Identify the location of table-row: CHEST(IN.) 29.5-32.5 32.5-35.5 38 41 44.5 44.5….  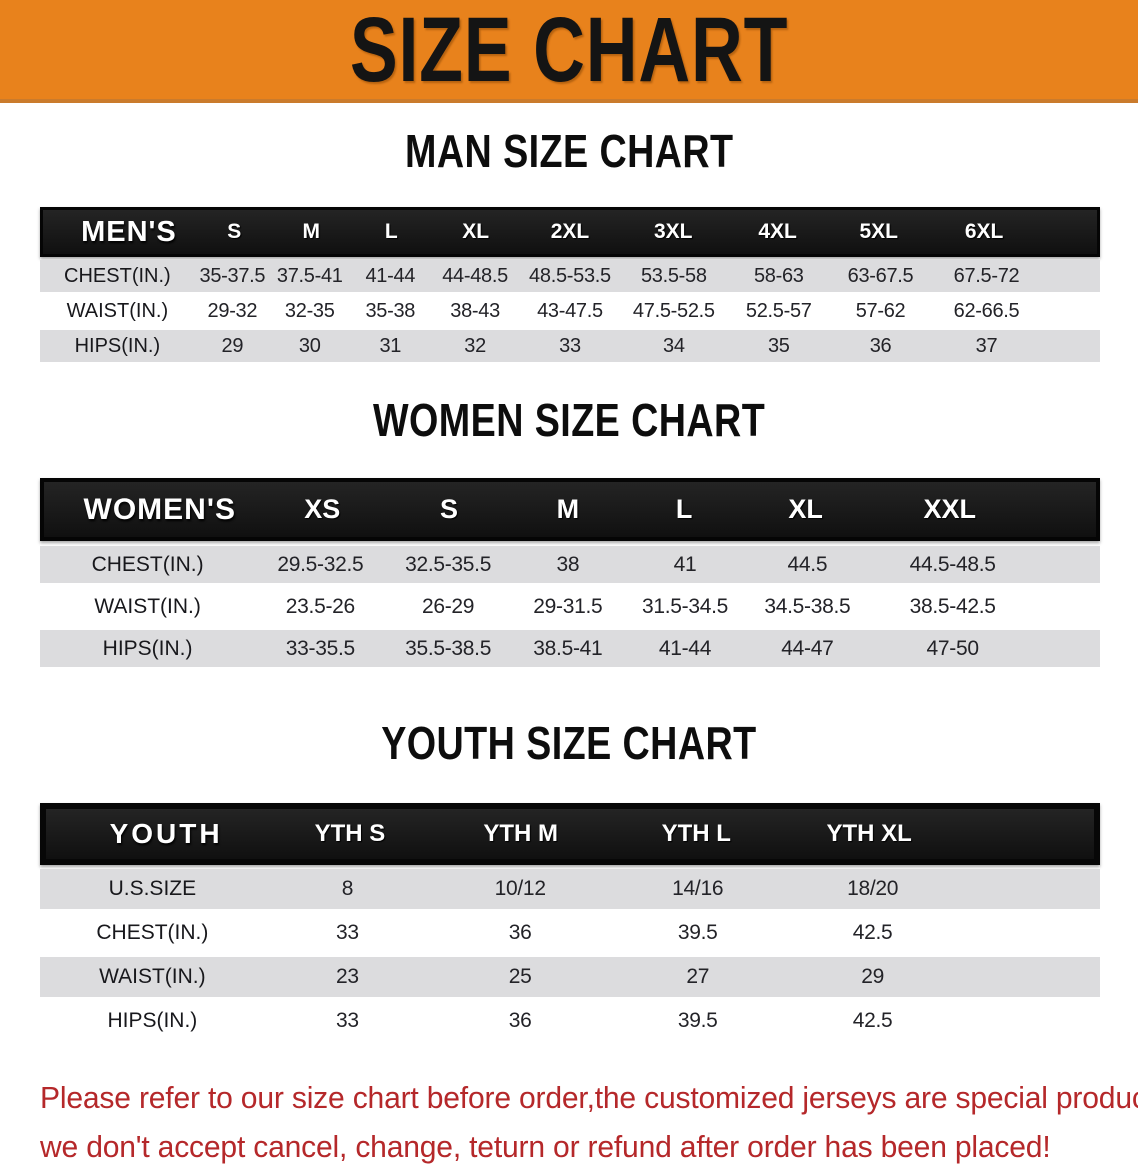
(570, 564).